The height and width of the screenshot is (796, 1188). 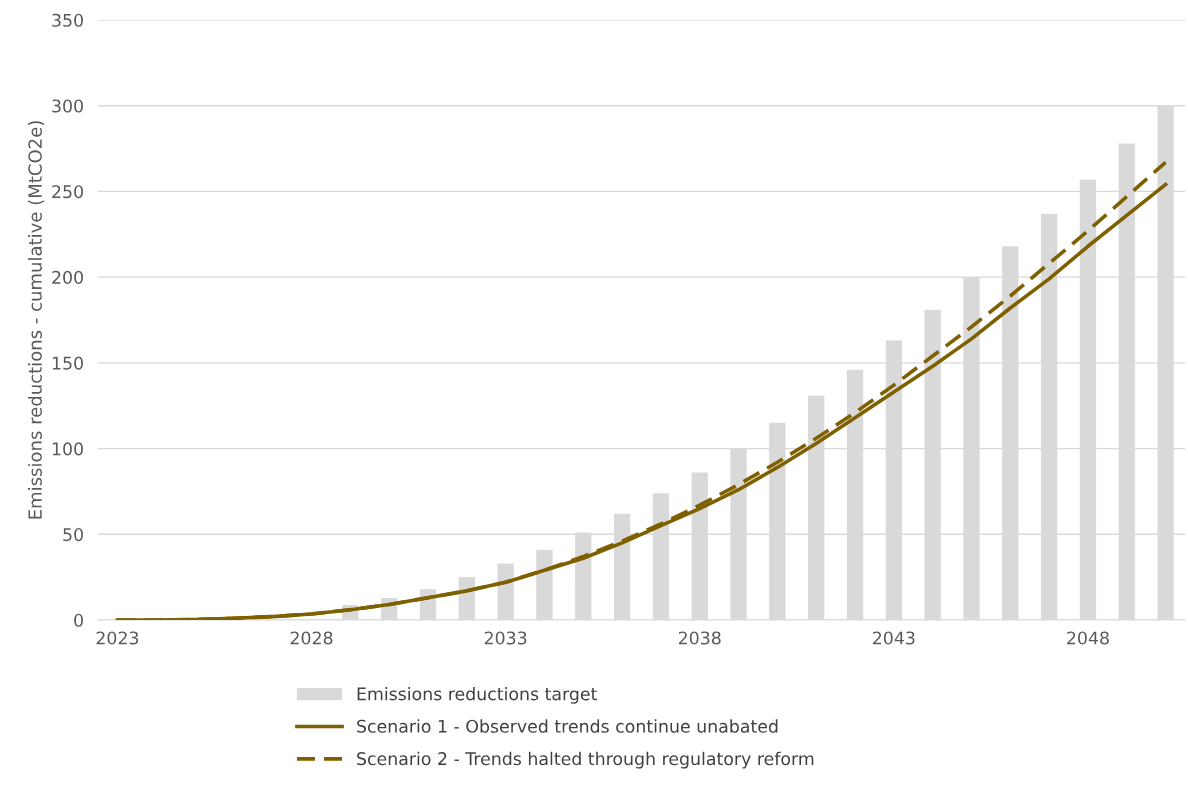 I want to click on y-tick-label: 250, so click(x=67, y=192).